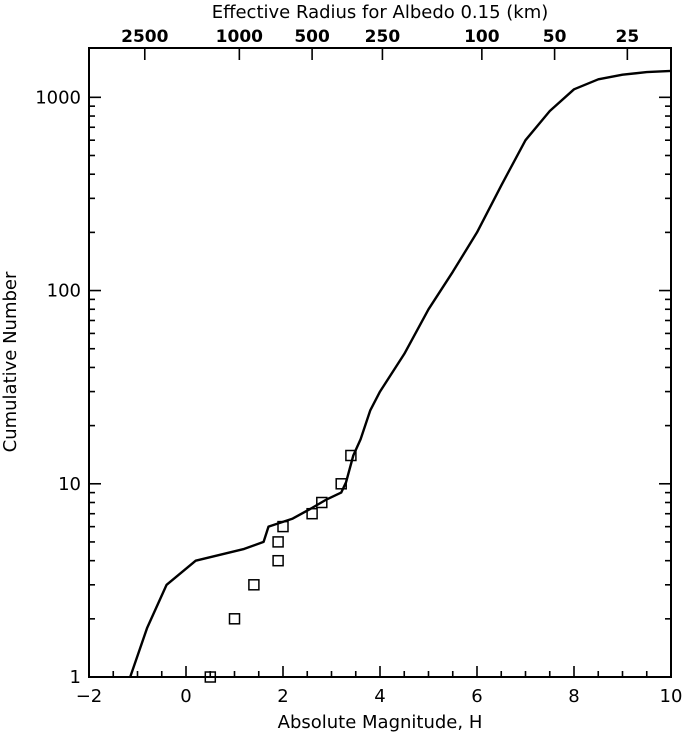 Image resolution: width=686 pixels, height=736 pixels. I want to click on y-tick-label: 10, so click(69, 484).